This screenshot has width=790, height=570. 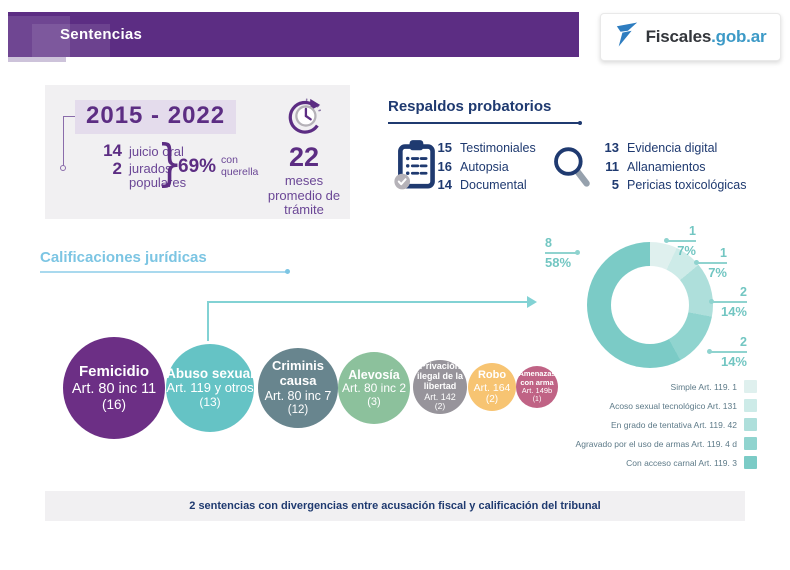 I want to click on duration-stat: 22 meses promedio de trámite, so click(x=304, y=156).